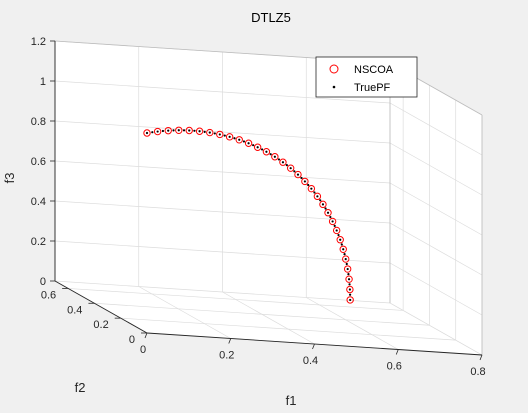 This screenshot has width=528, height=413. Describe the element at coordinates (394, 367) in the screenshot. I see `x-tick-label: 0.6` at that location.